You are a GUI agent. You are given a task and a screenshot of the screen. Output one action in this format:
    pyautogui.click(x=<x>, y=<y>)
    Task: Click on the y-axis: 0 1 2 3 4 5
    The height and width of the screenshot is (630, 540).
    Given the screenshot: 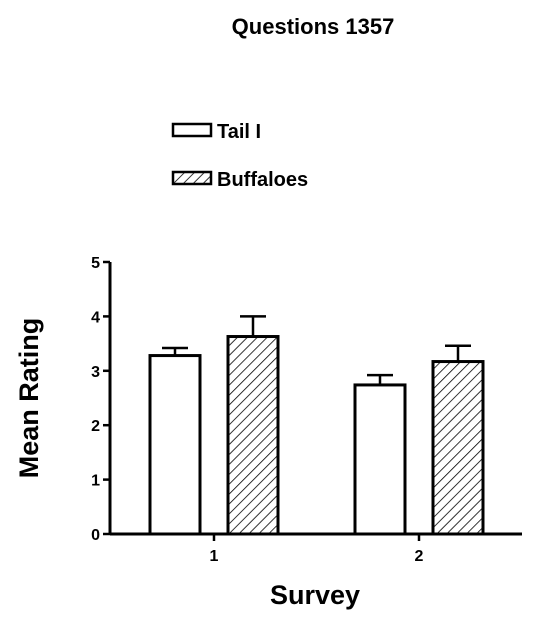 What is the action you would take?
    pyautogui.click(x=101, y=399)
    